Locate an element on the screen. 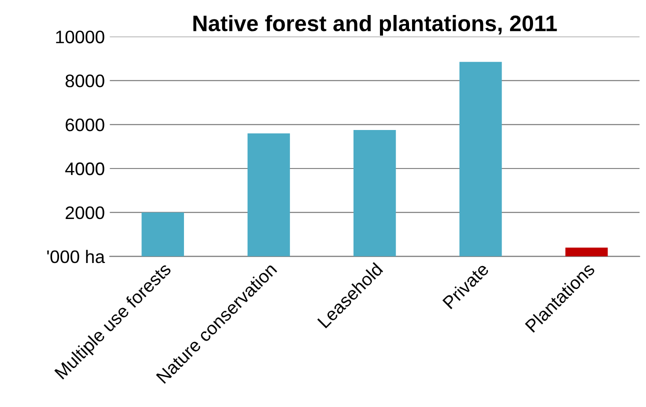 Image resolution: width=646 pixels, height=407 pixels. y-tick-label: 6000 is located at coordinates (85, 125).